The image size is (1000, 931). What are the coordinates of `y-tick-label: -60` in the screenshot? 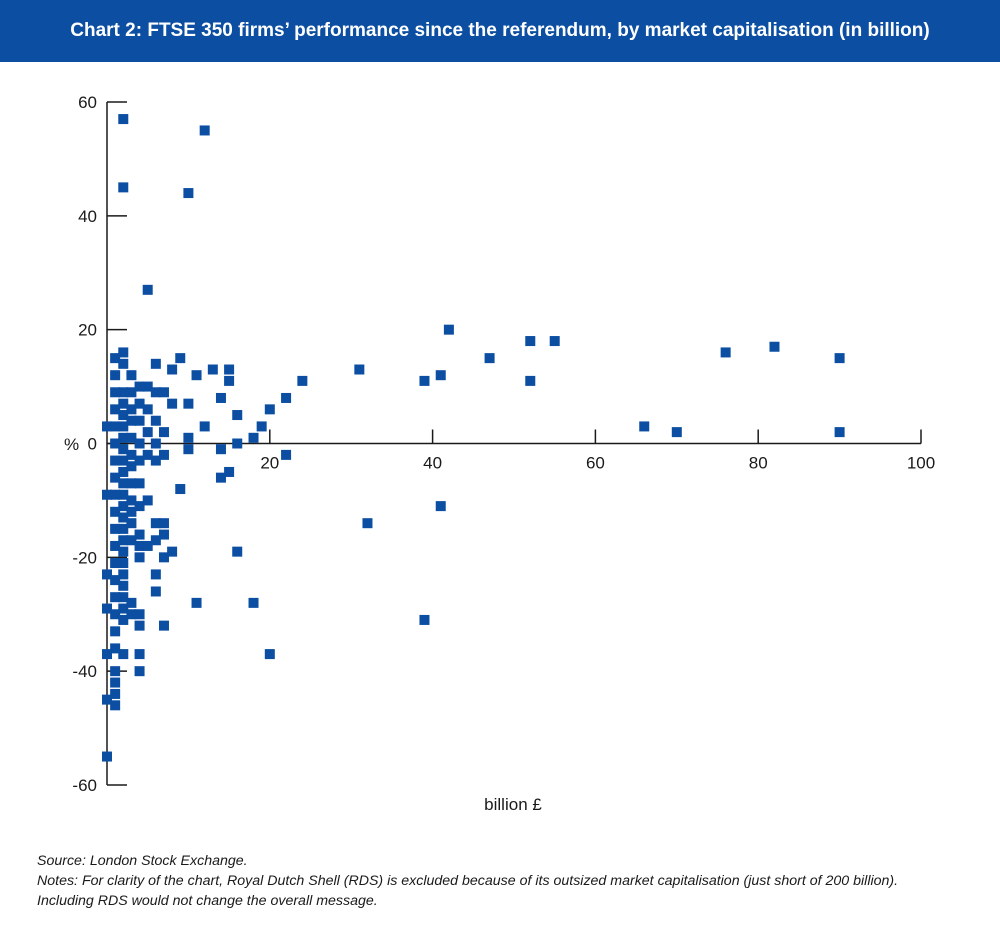 It's located at (84, 785).